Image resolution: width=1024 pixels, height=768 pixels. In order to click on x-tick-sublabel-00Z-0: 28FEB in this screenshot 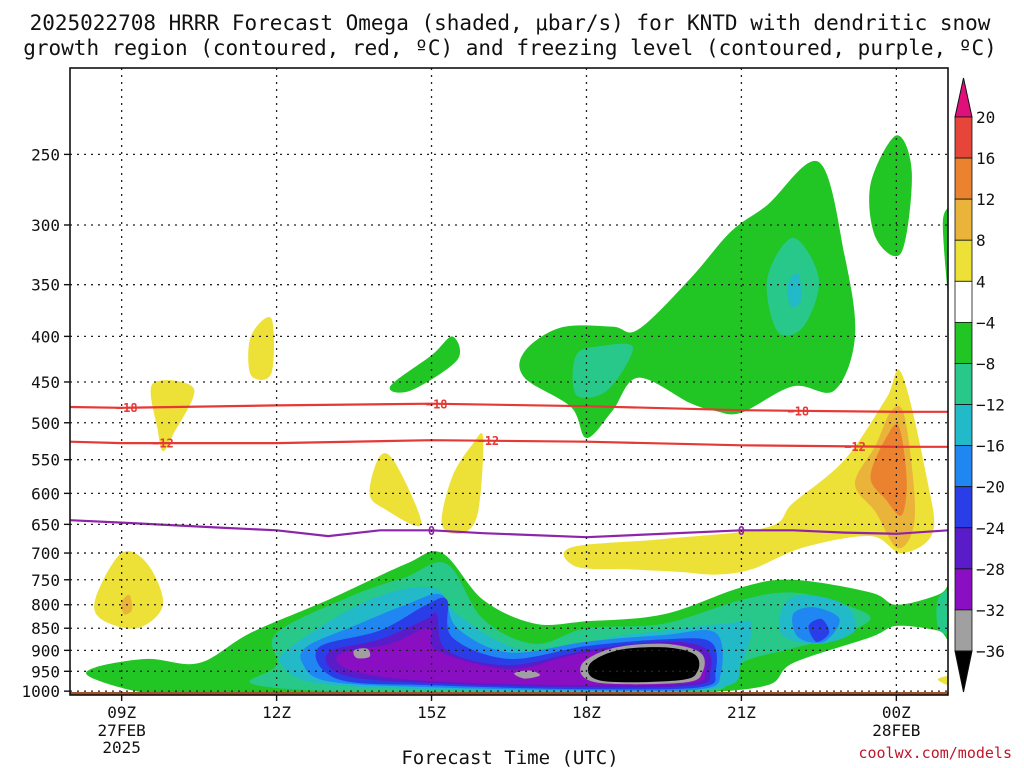, I will do `click(896, 730)`.